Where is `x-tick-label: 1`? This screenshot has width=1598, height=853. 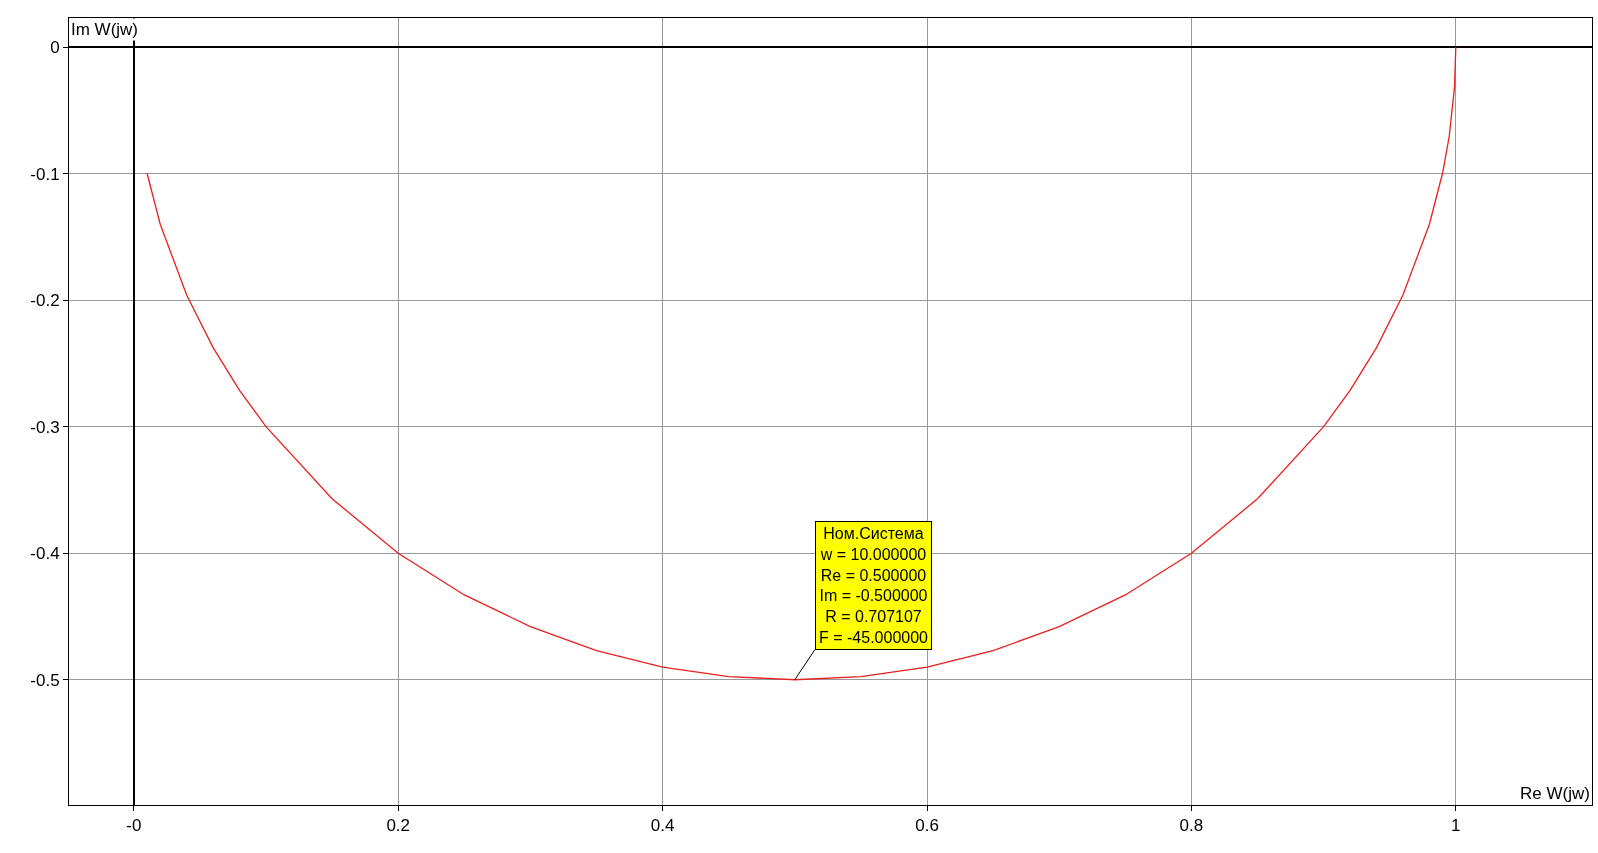 x-tick-label: 1 is located at coordinates (1456, 826).